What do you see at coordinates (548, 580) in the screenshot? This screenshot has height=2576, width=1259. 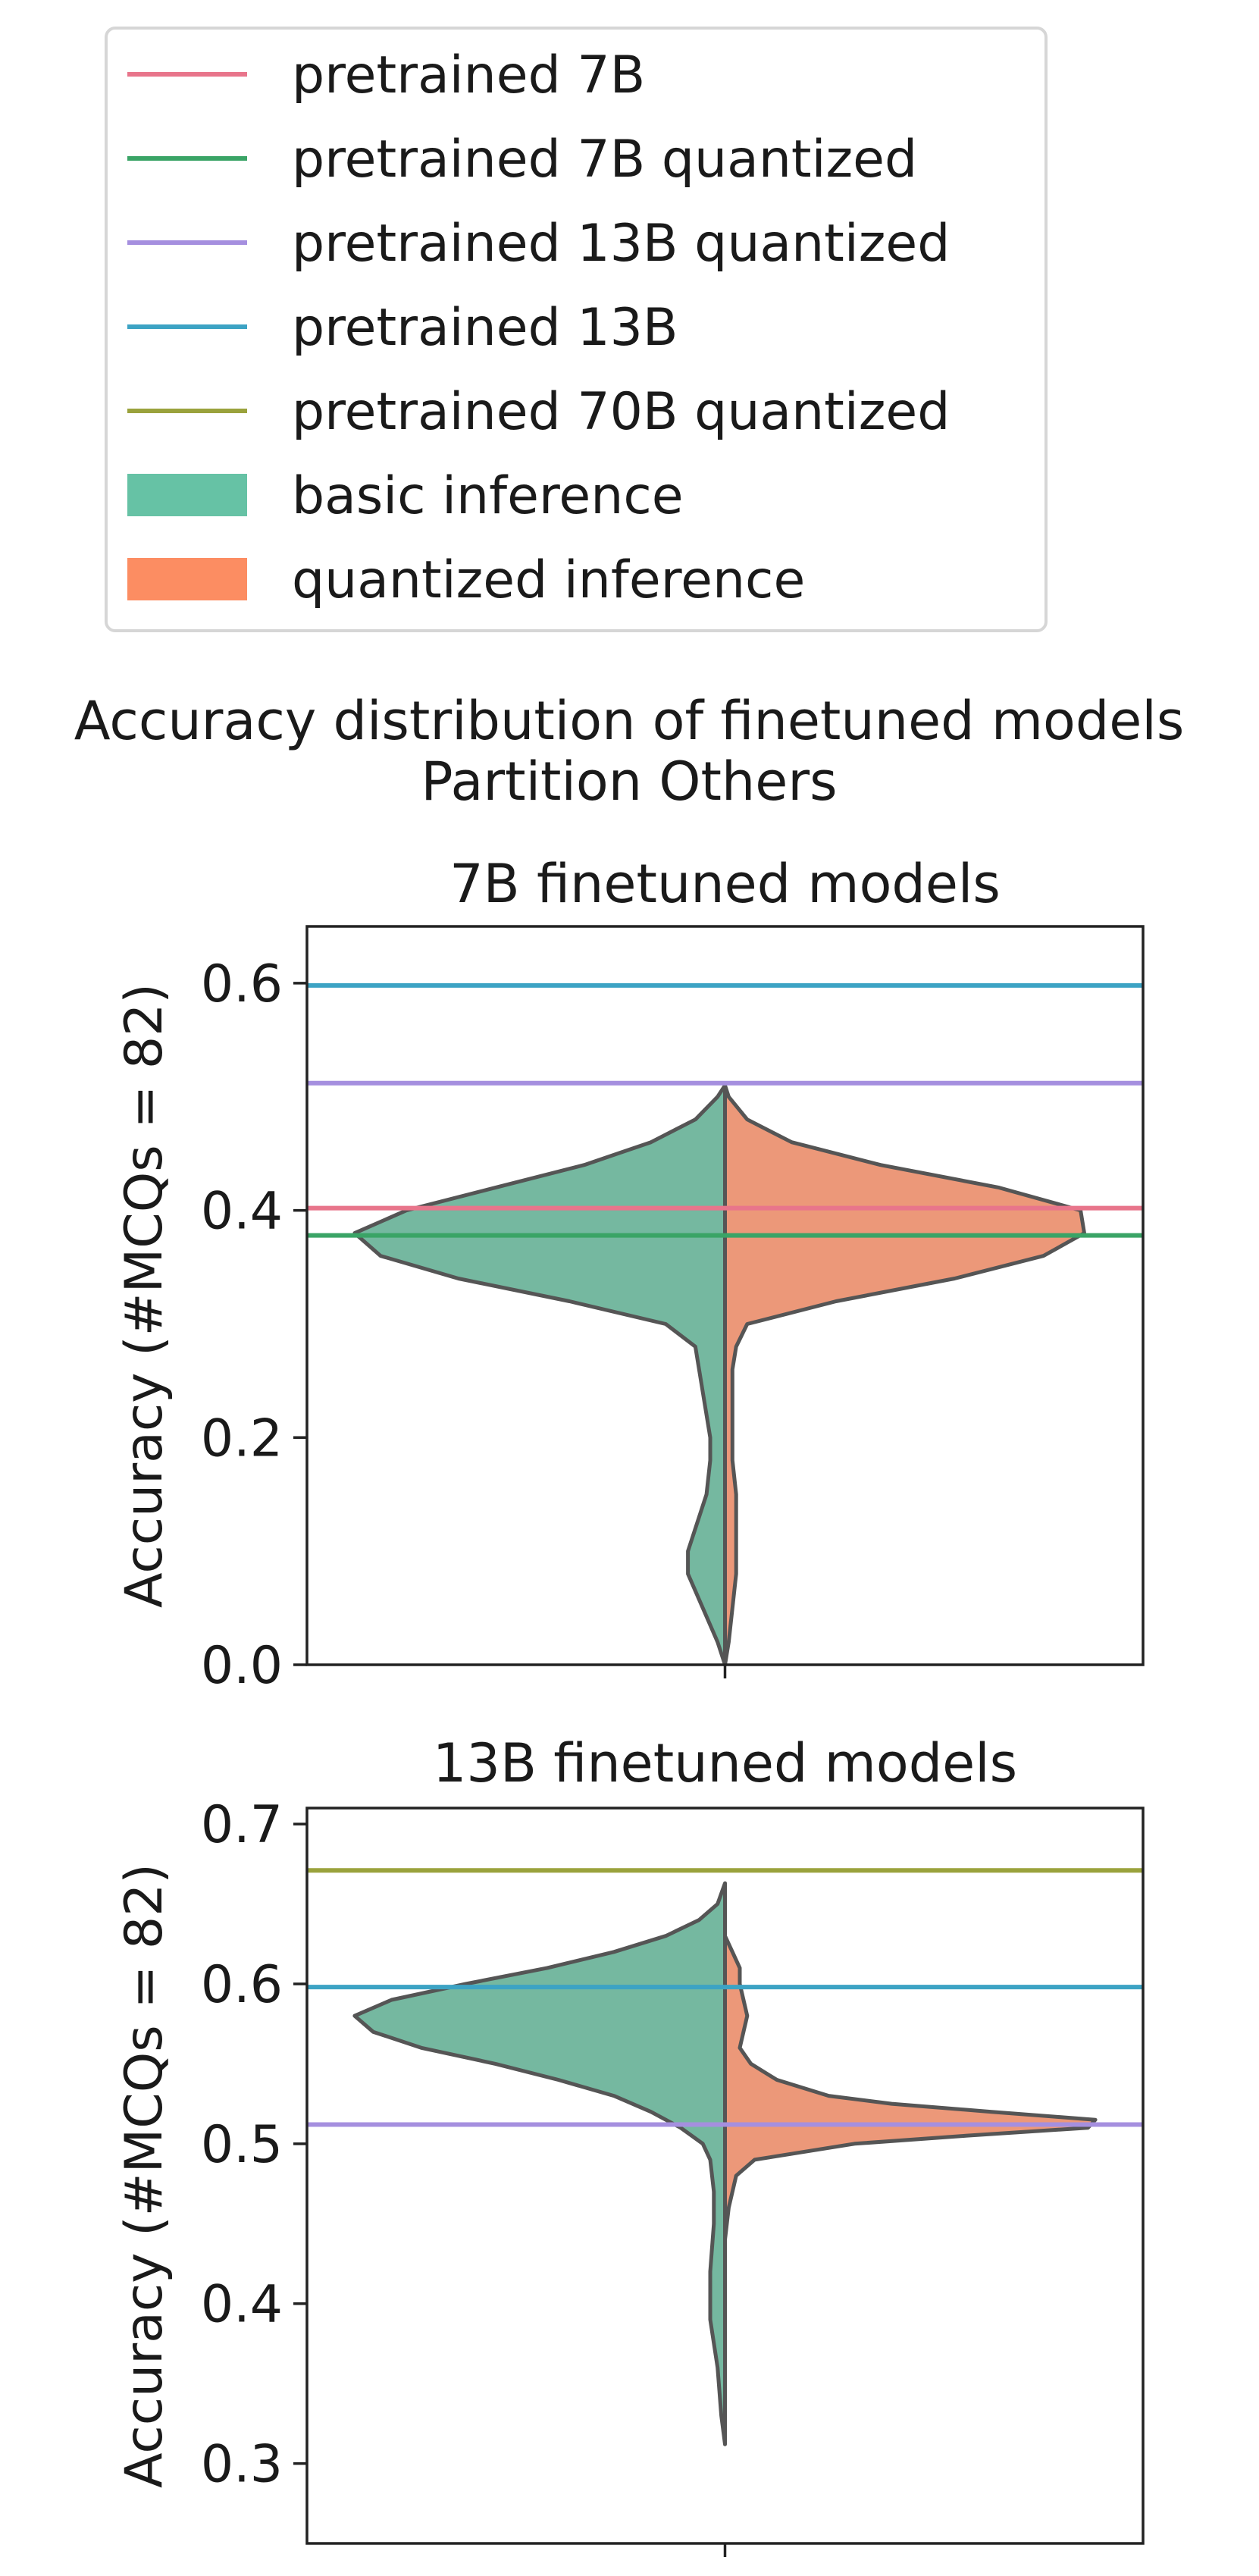 I see `legend-quantized-inference-label: quantized inference` at bounding box center [548, 580].